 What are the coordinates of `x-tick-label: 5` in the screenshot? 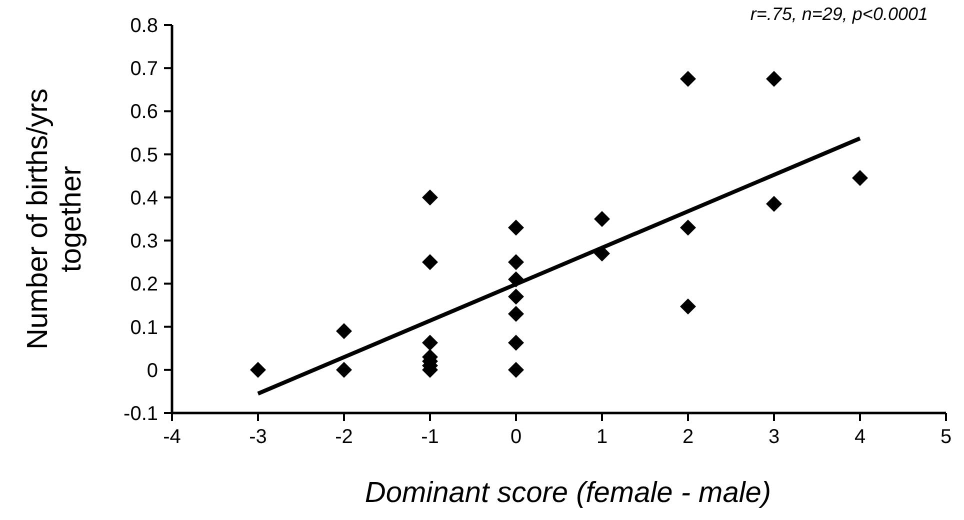 It's located at (946, 437).